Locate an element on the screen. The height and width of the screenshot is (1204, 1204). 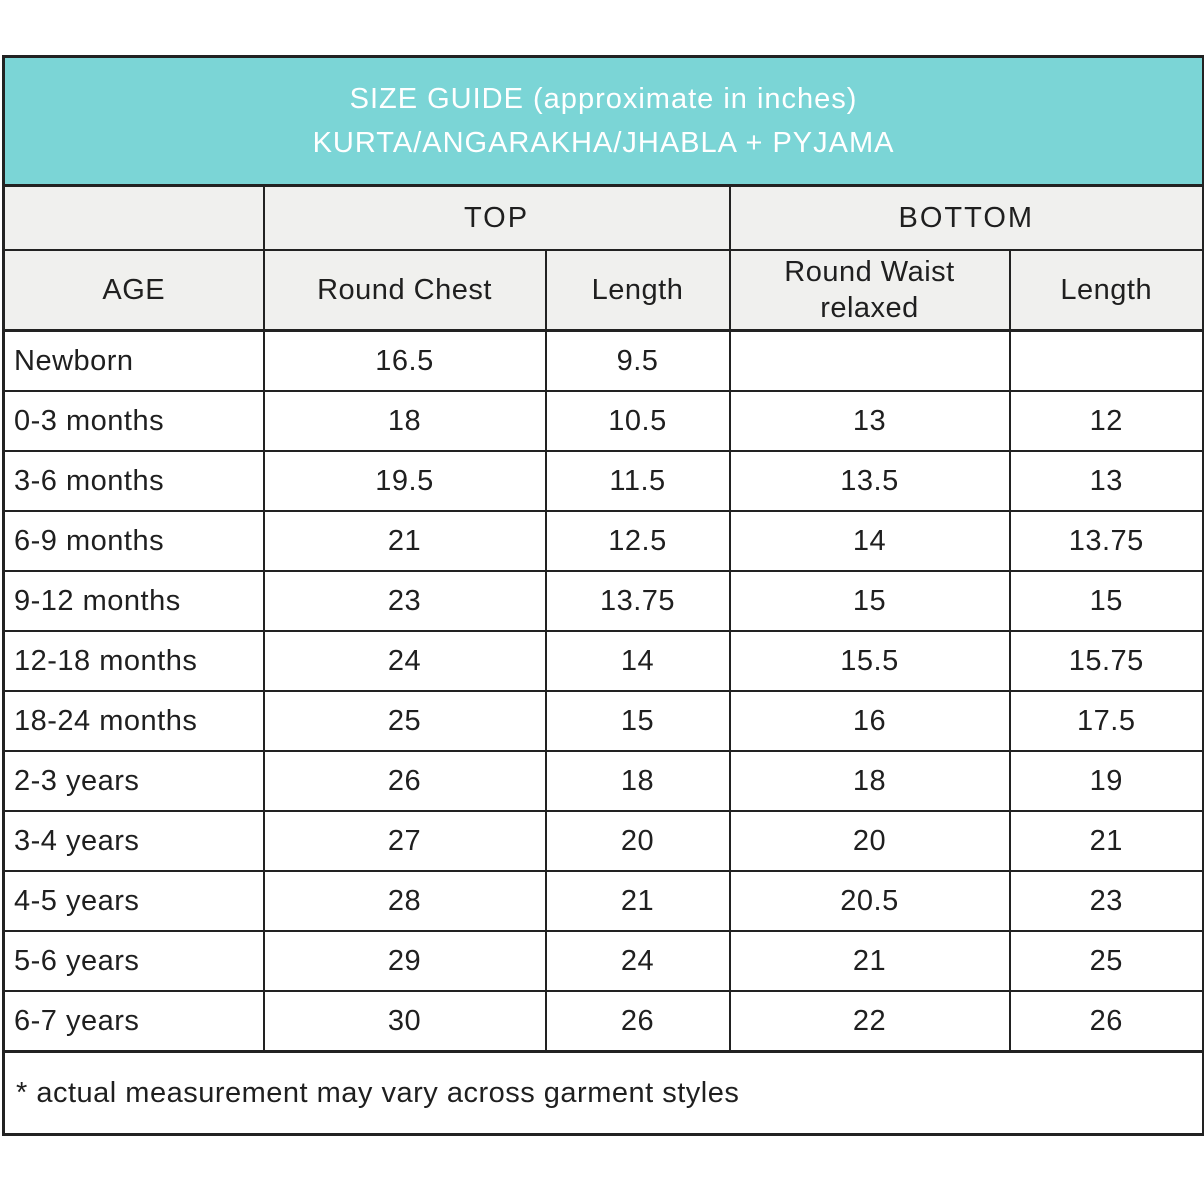
round-chest-cell: 24 is located at coordinates (404, 661).